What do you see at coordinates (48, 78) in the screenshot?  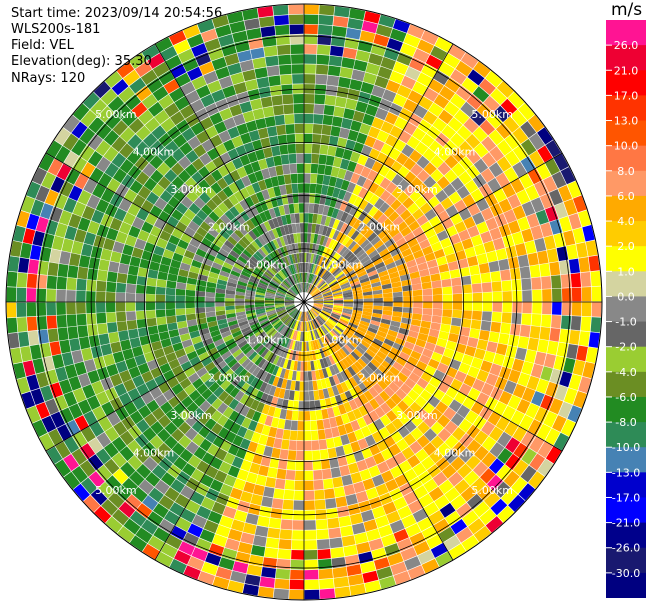 I see `nrays-label: NRays: 120` at bounding box center [48, 78].